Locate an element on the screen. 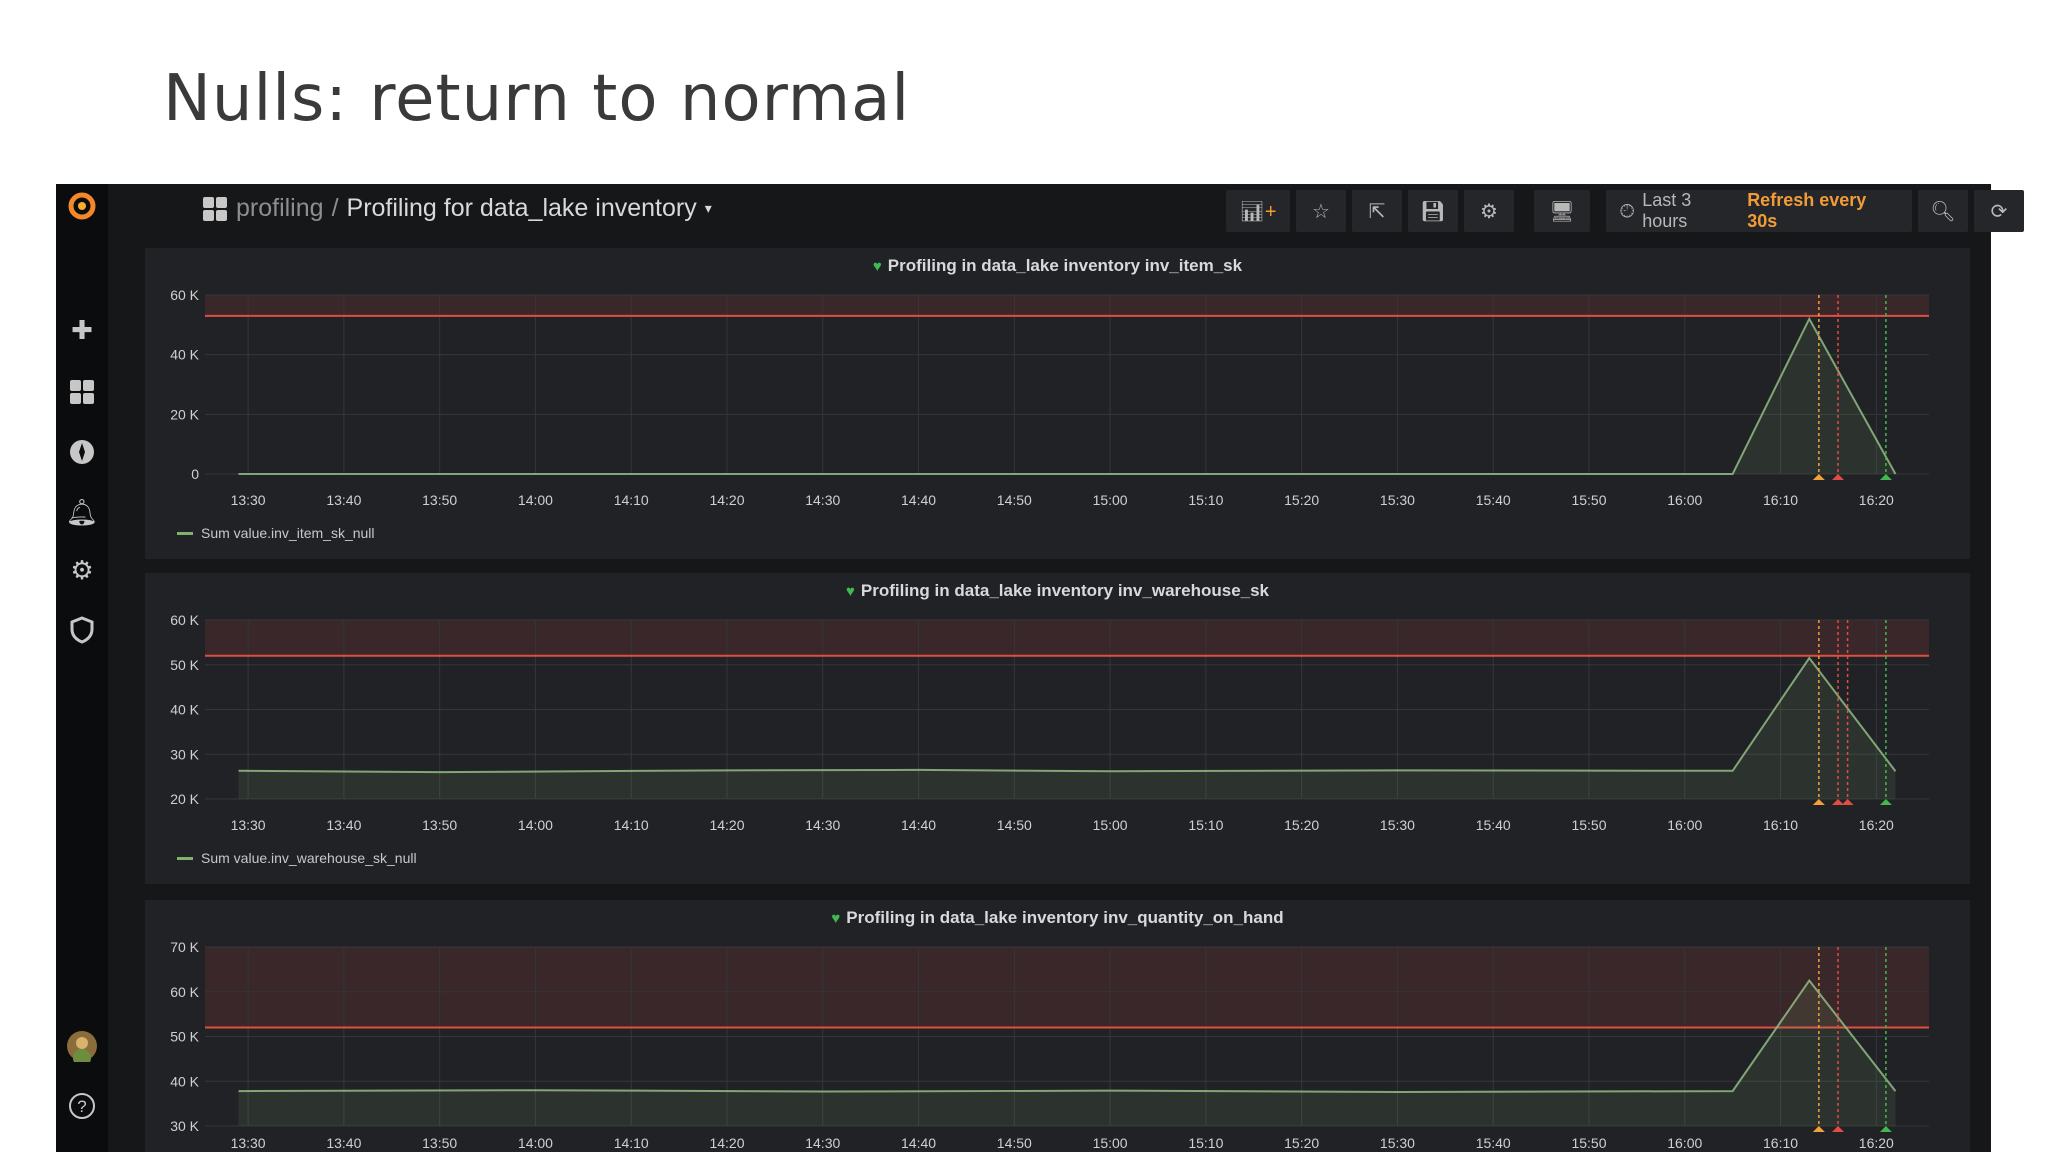 This screenshot has width=2048, height=1152. x-tick-label: 14:10 is located at coordinates (631, 825).